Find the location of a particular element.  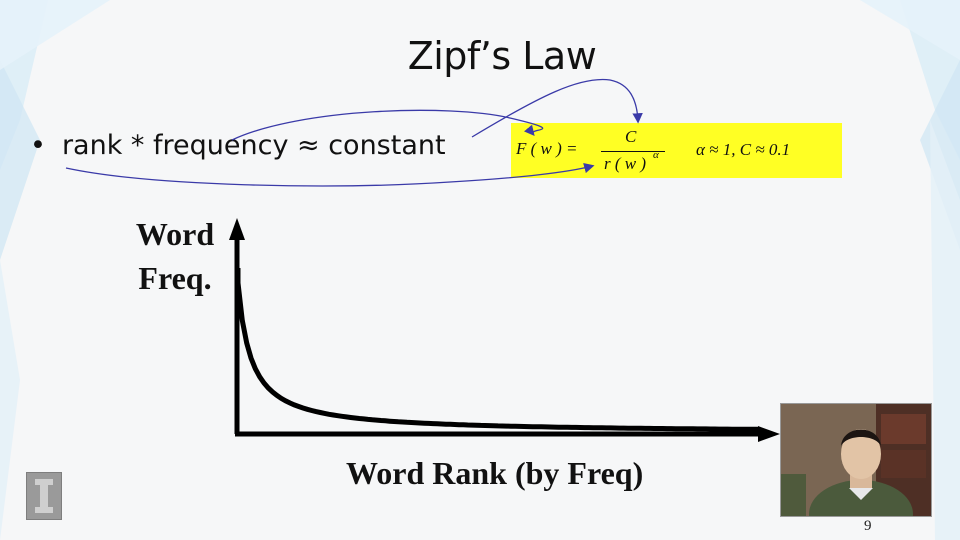

y-axis-arrowhead is located at coordinates (237, 229).